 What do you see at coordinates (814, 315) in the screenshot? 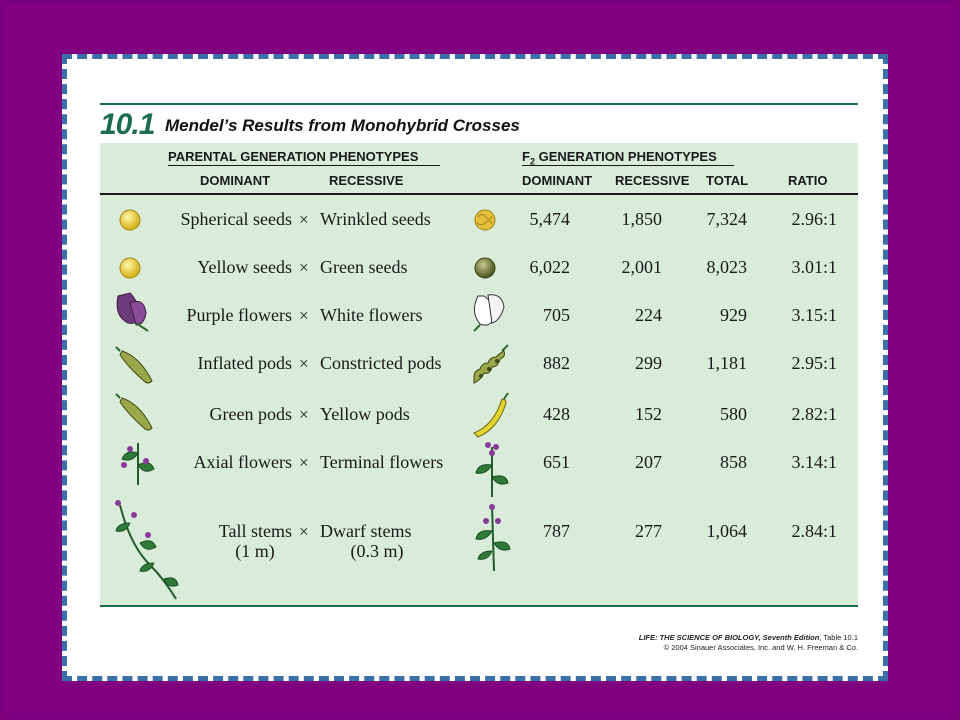
I see `f2-ratio: 3.15:1` at bounding box center [814, 315].